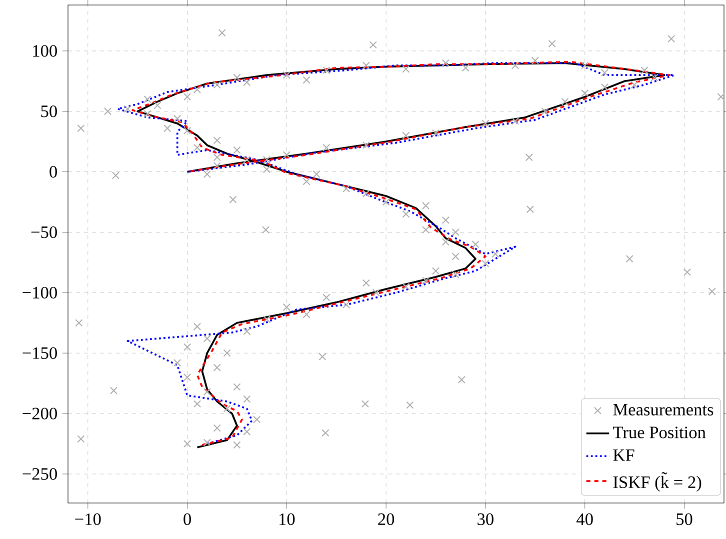 This screenshot has height=539, width=726. Describe the element at coordinates (623, 455) in the screenshot. I see `legend-label: KF` at that location.